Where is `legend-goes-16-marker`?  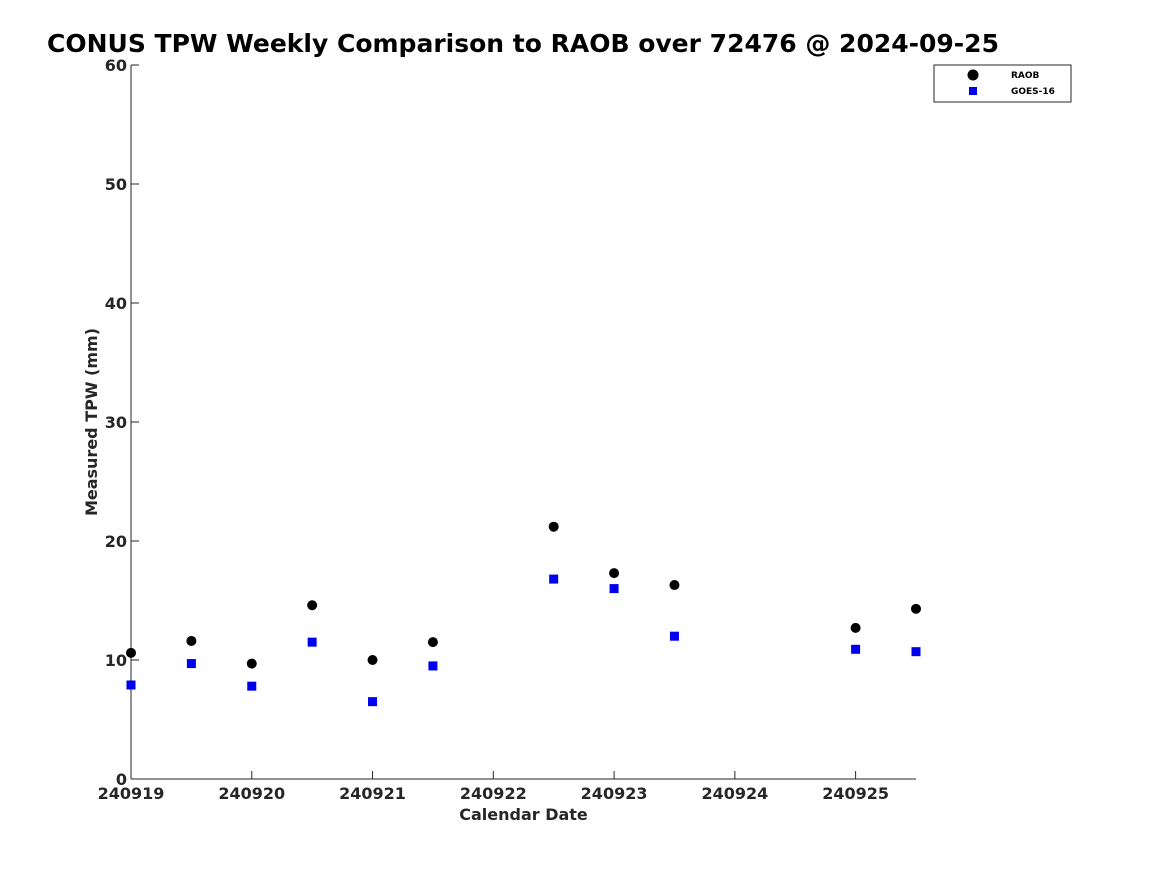
legend-goes-16-marker is located at coordinates (973, 91).